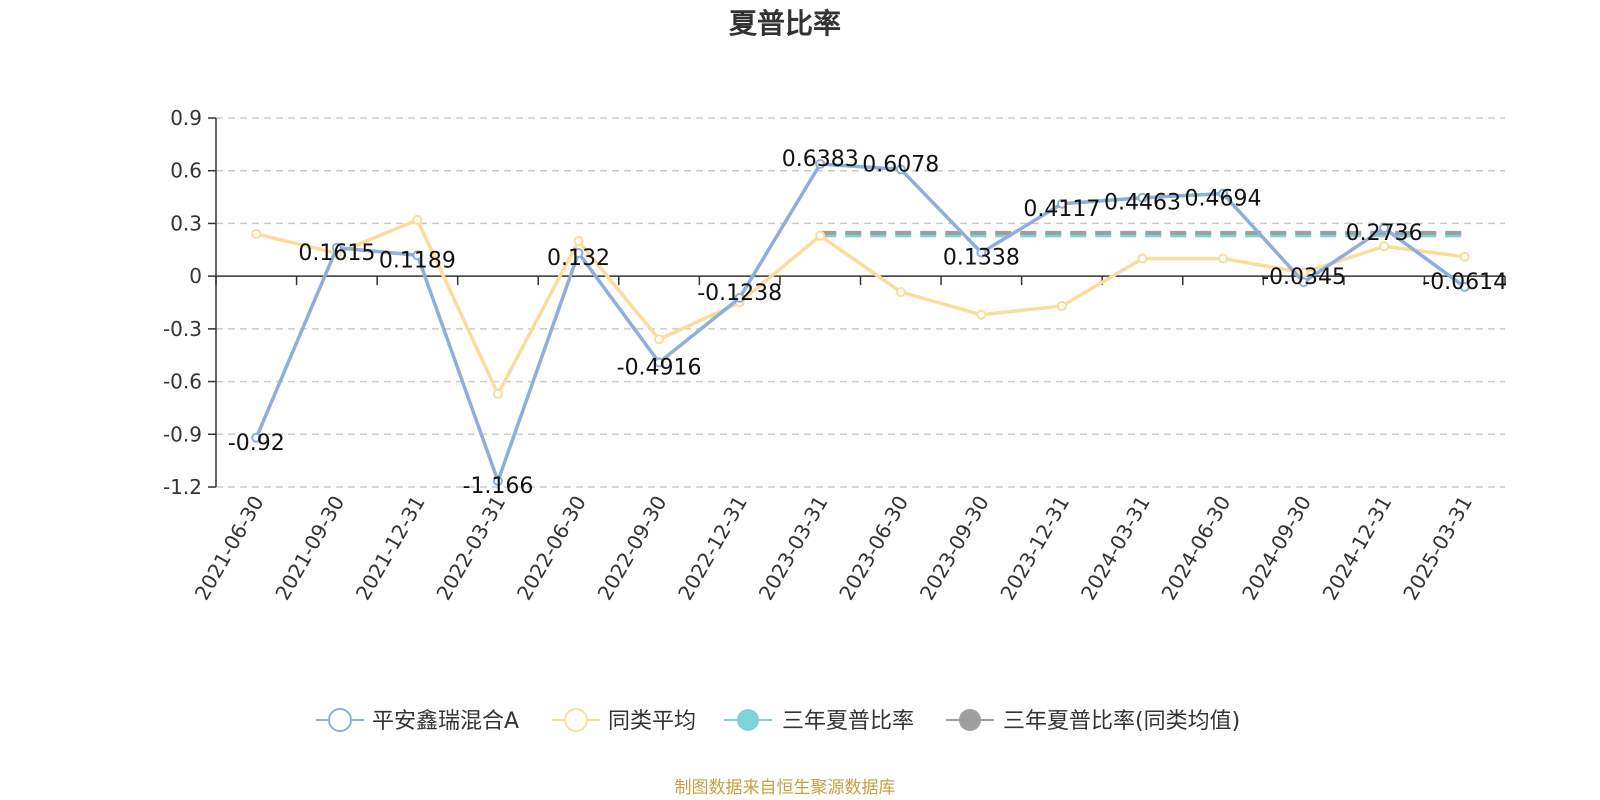 The width and height of the screenshot is (1600, 800). Describe the element at coordinates (309, 548) in the screenshot. I see `x-tick-label: 2021-09-30` at that location.